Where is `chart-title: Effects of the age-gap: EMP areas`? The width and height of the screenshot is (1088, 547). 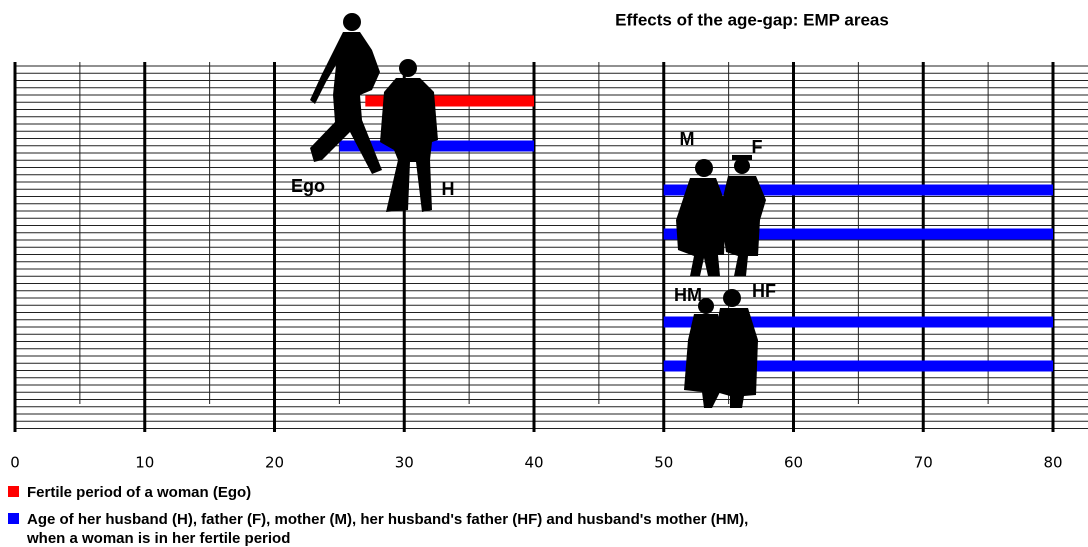 chart-title: Effects of the age-gap: EMP areas is located at coordinates (752, 19).